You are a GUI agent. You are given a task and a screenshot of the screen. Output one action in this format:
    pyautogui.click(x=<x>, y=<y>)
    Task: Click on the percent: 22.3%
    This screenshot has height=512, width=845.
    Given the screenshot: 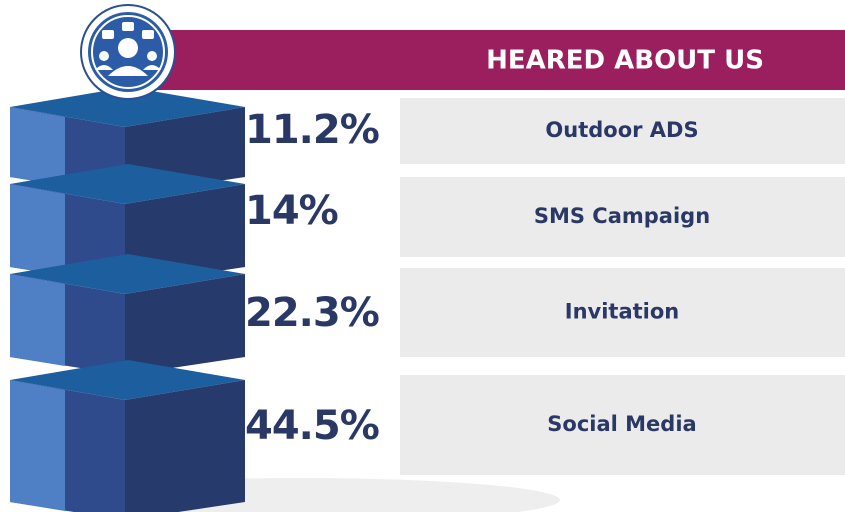 What is the action you would take?
    pyautogui.click(x=312, y=313)
    